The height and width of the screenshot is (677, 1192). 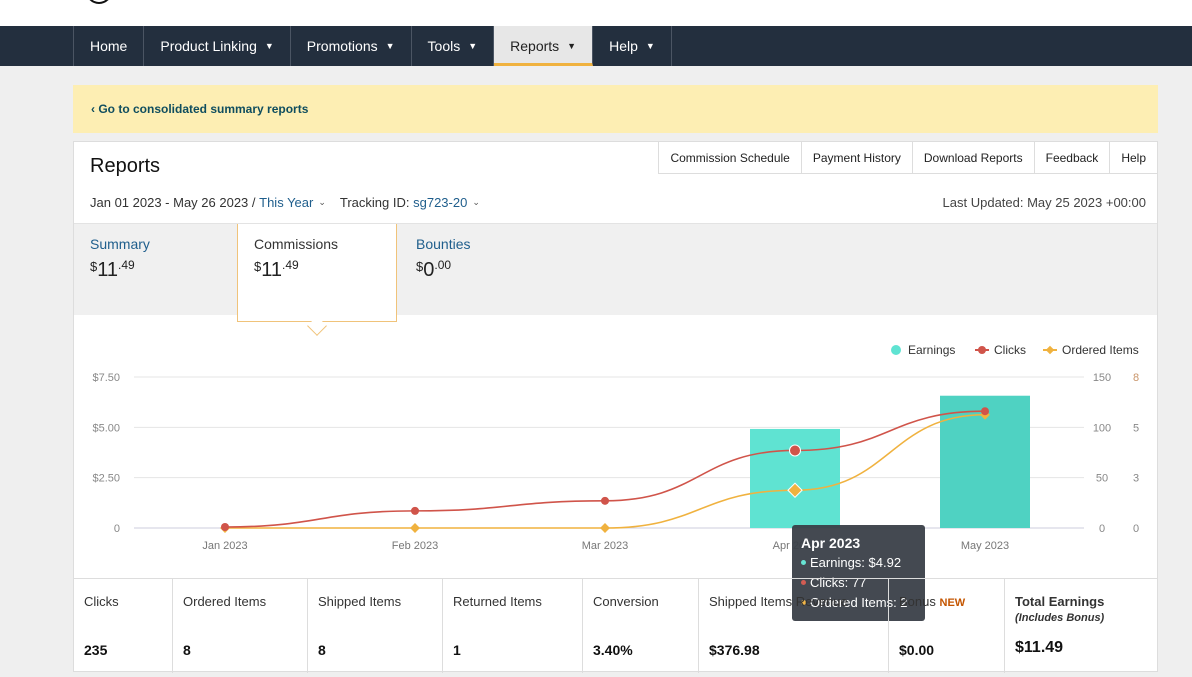 I want to click on nav-label: Home, so click(x=109, y=46).